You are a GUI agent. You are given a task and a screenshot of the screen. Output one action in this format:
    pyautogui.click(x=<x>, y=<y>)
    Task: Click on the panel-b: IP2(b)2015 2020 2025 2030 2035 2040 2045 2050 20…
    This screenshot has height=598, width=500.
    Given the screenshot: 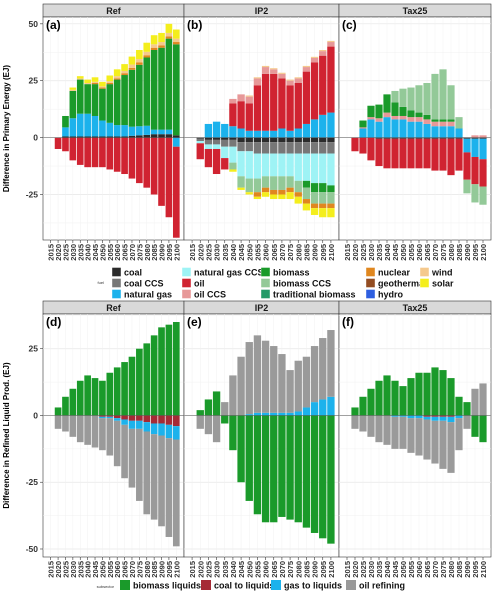 What is the action you would take?
    pyautogui.click(x=261, y=132)
    